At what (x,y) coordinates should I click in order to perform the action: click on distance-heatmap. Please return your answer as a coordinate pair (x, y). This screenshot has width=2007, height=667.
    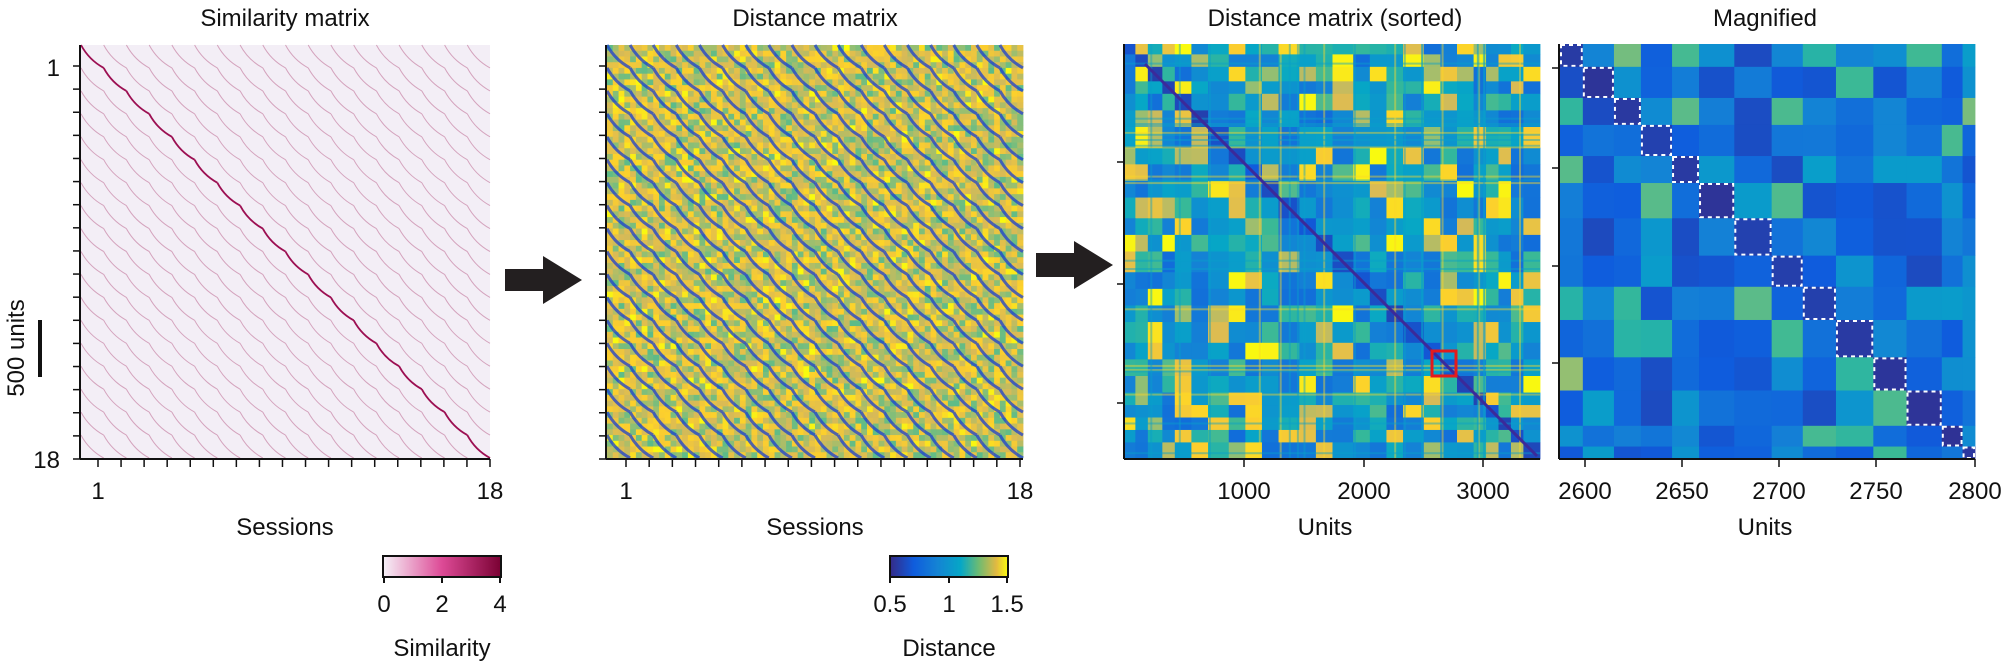
    Looking at the image, I should click on (814, 252).